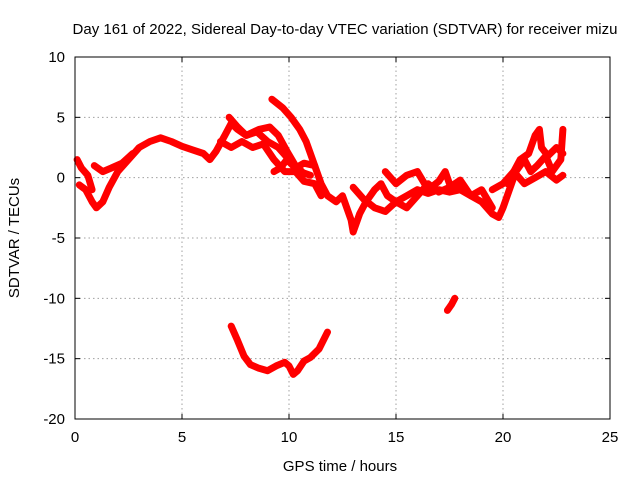  I want to click on y-tick-label: 5, so click(61, 117).